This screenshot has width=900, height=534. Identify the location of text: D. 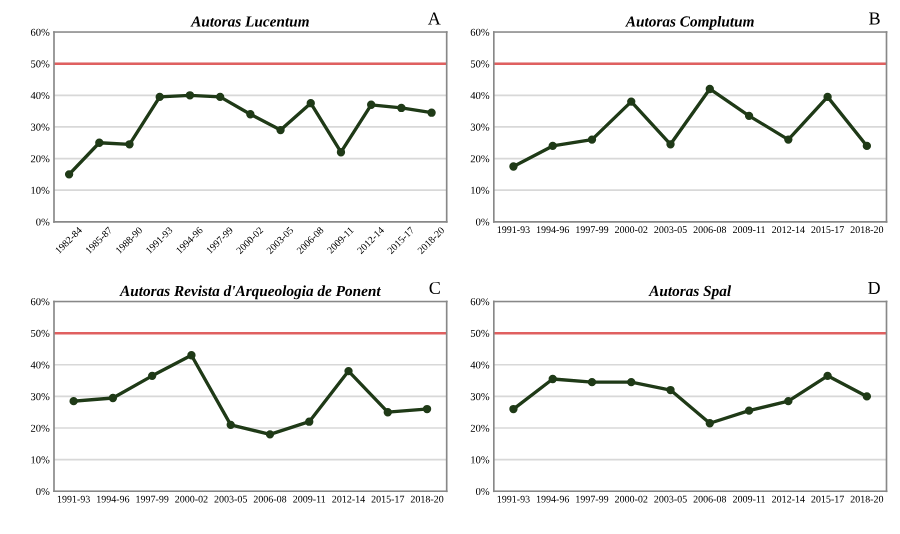
(874, 288).